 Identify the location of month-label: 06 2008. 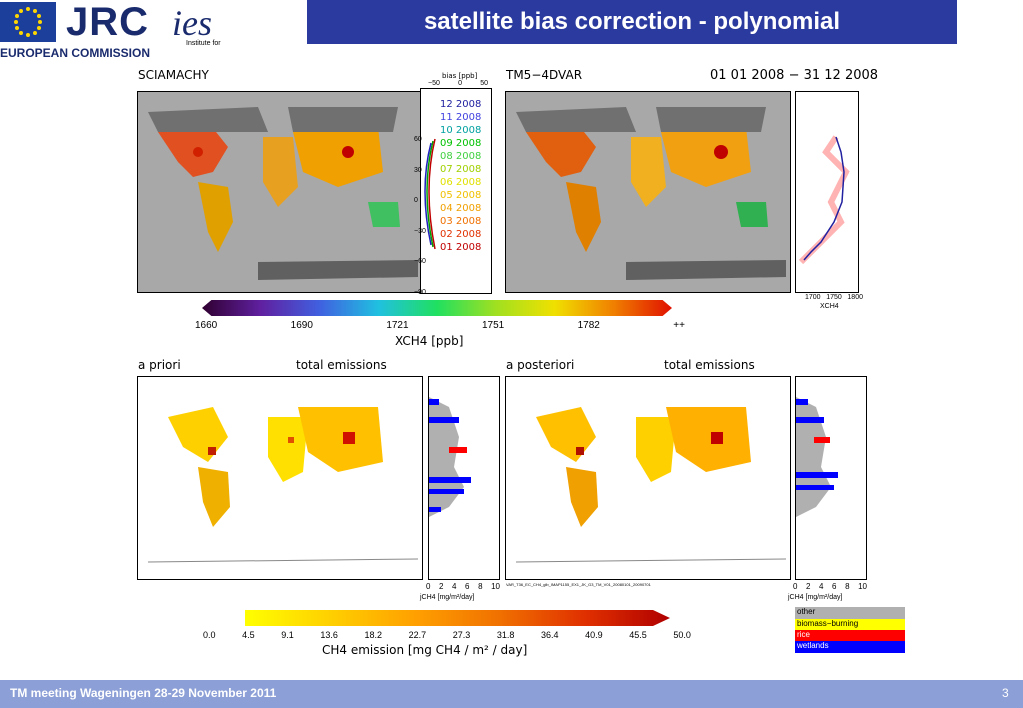
(461, 182).